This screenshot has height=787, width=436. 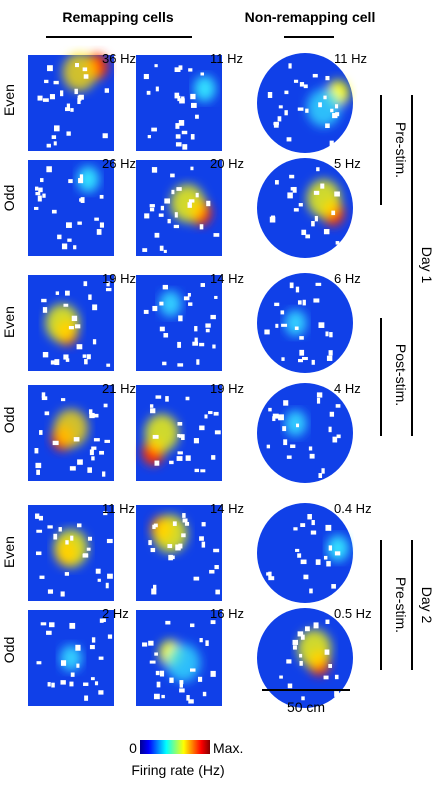 I want to click on peak-rate-label: 14 Hz, so click(x=227, y=508).